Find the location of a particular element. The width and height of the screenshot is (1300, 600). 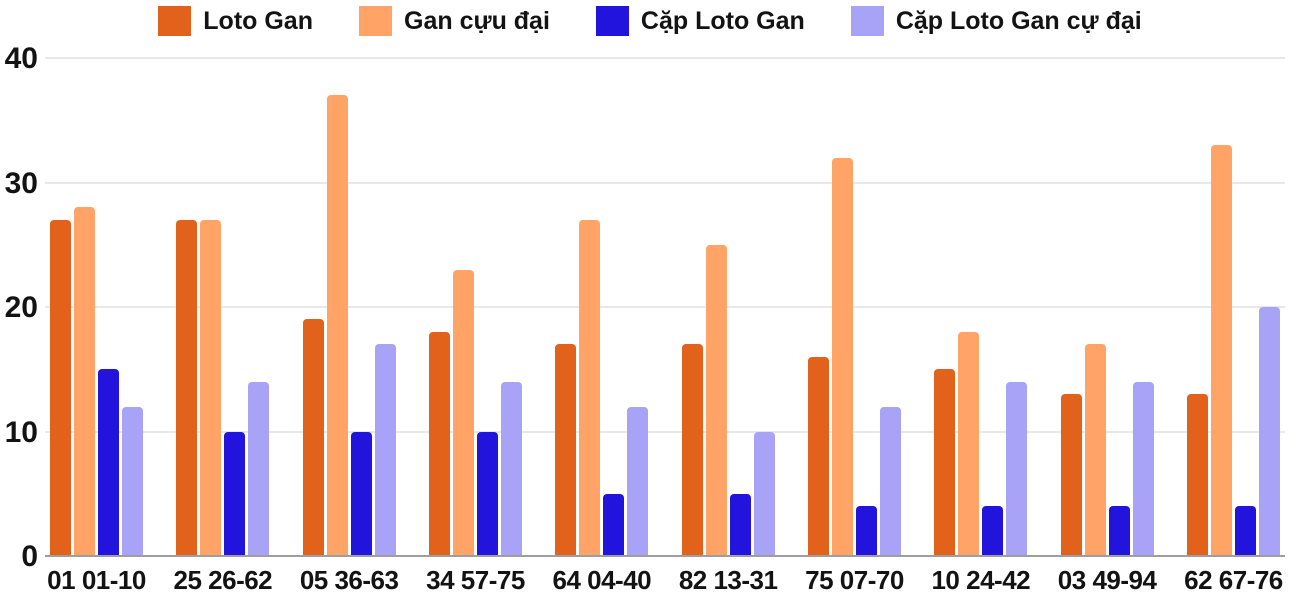

x-axis-category-label: 25 26-62 is located at coordinates (223, 580).